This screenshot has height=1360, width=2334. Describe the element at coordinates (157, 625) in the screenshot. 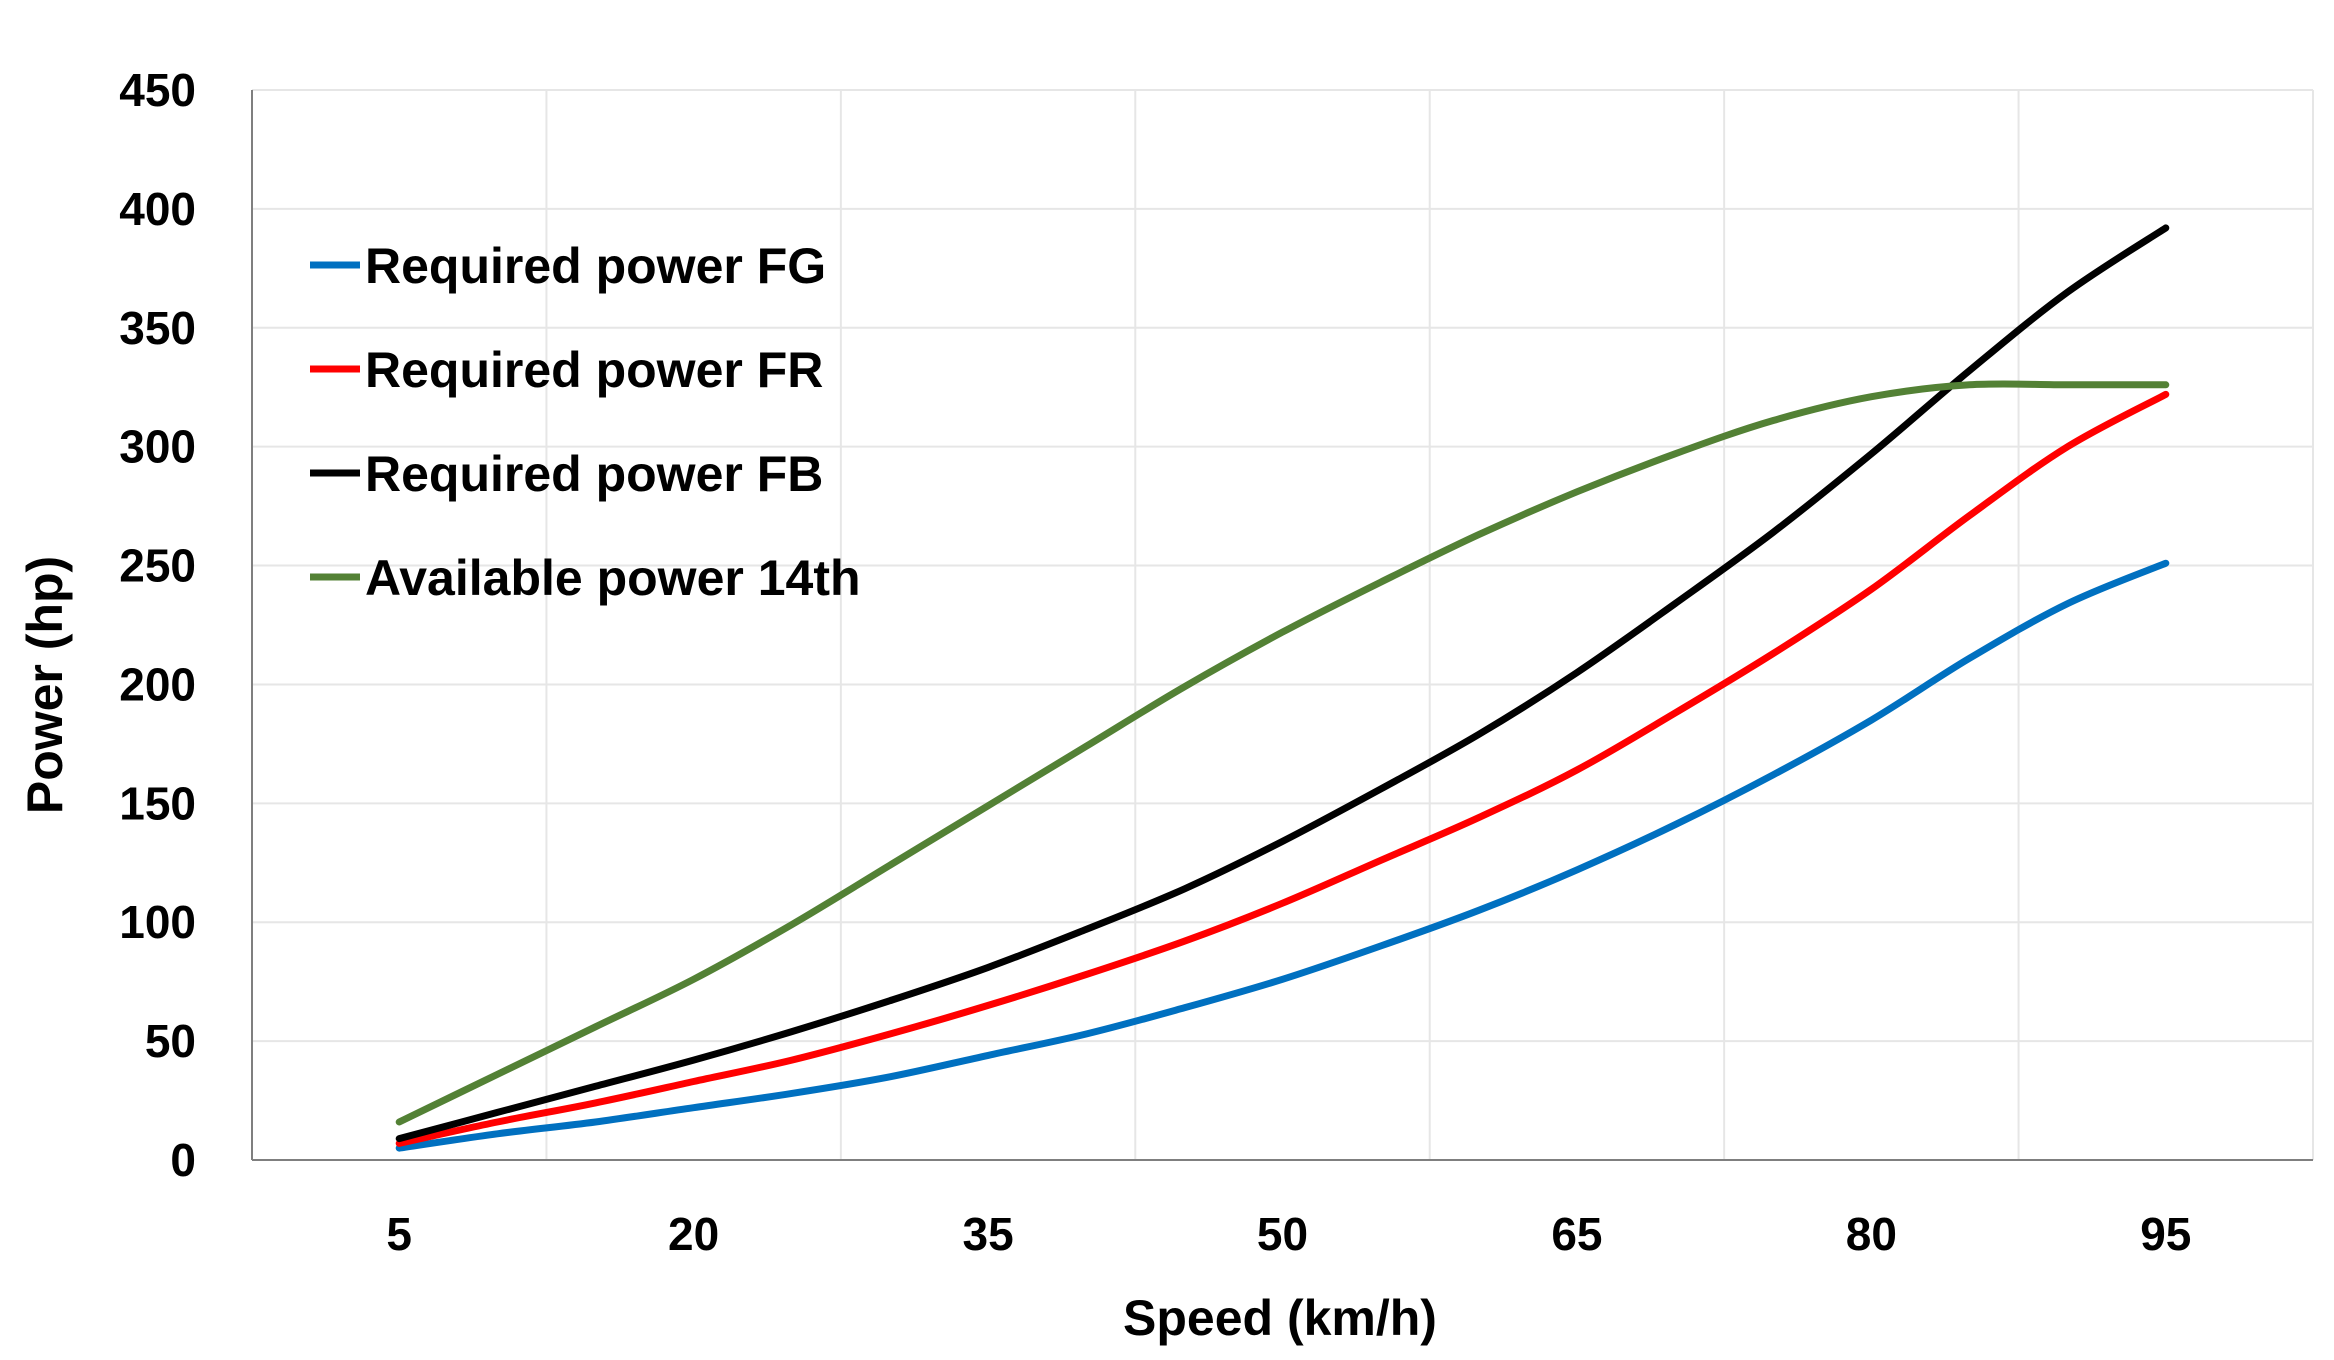

I see `y-tick-labels: 0 50 100 150 200 250 300 350 400 450` at that location.